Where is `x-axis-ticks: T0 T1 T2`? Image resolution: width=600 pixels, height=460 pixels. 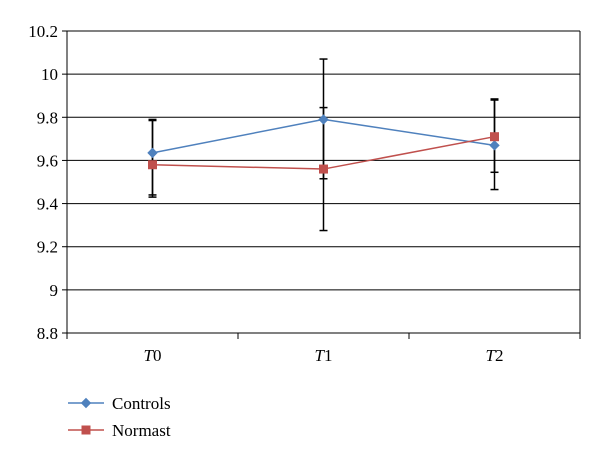
x-axis-ticks: T0 T1 T2 is located at coordinates (323, 349).